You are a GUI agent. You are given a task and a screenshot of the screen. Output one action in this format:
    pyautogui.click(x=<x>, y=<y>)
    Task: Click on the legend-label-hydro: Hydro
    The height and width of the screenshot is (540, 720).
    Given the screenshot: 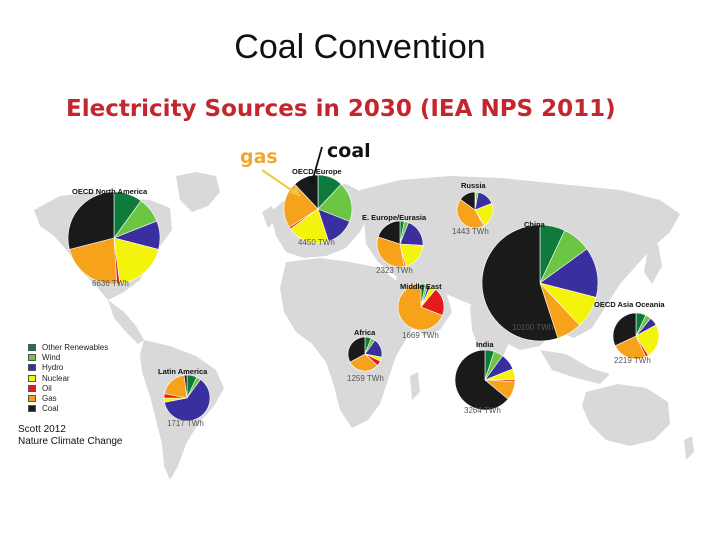 What is the action you would take?
    pyautogui.click(x=53, y=368)
    